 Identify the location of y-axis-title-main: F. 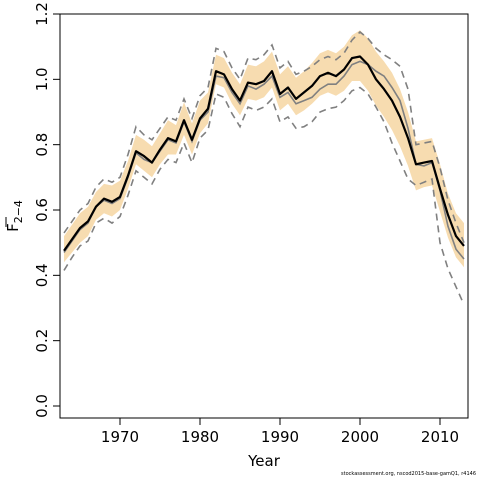
(13, 227).